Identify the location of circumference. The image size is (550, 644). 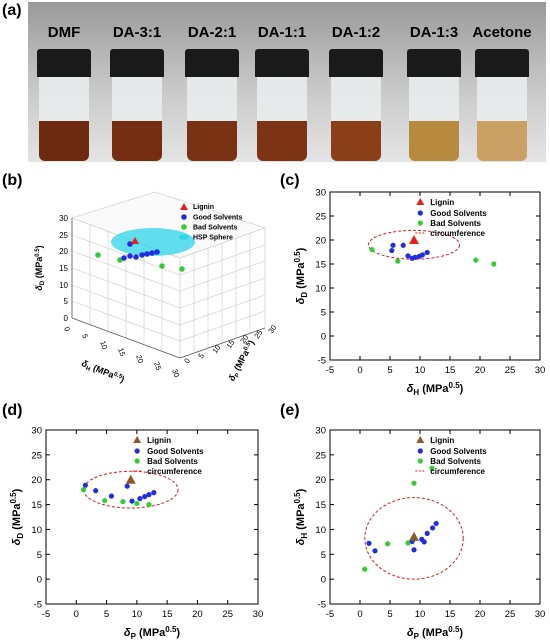
(414, 538).